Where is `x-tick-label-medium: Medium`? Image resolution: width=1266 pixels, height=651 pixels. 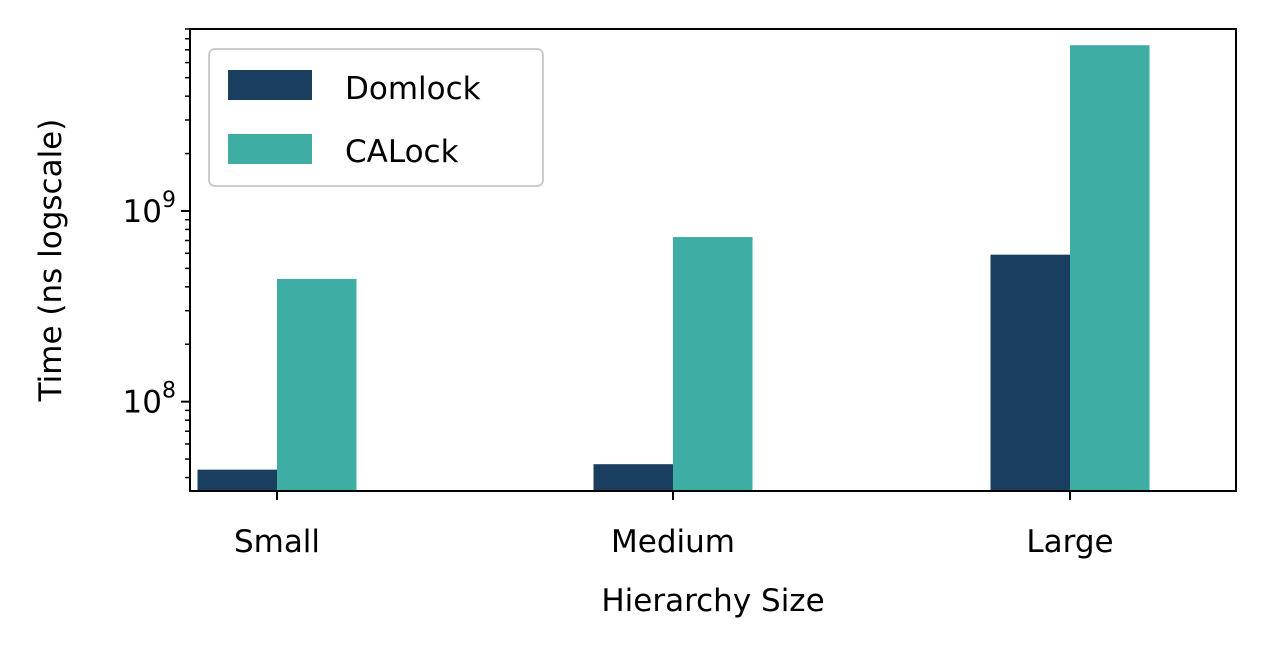
x-tick-label-medium: Medium is located at coordinates (673, 542).